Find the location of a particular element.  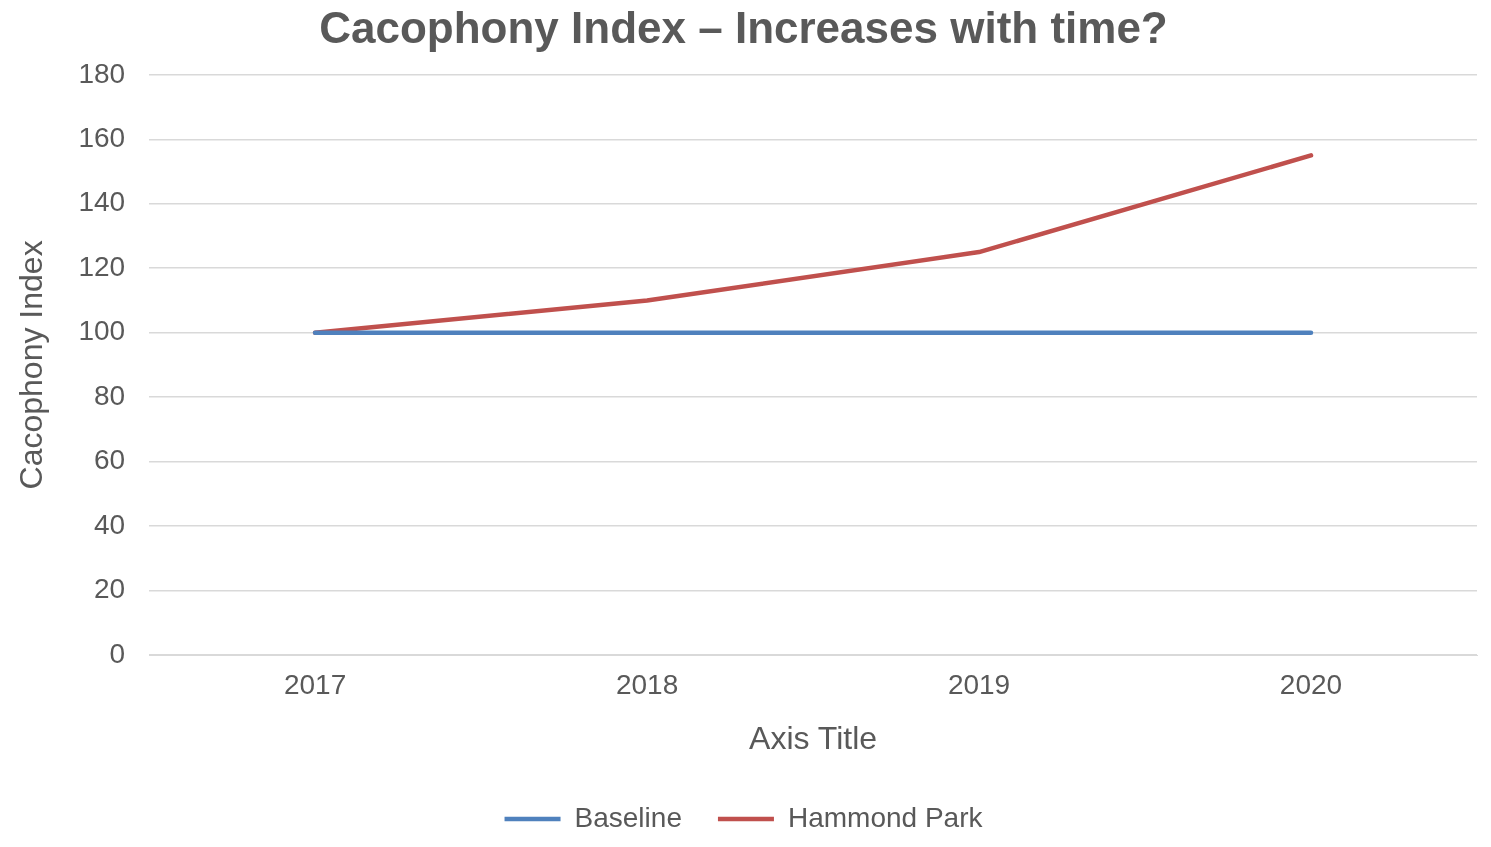

x-tick-label: 2017 is located at coordinates (315, 684).